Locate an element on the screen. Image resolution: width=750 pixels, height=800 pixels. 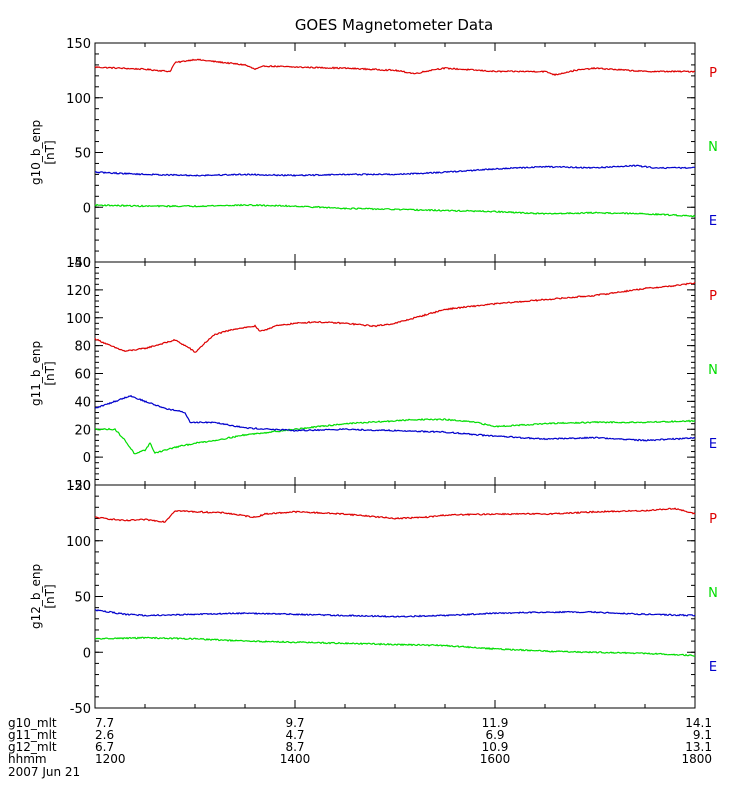
y-tick-label: -20 is located at coordinates (80, 486).